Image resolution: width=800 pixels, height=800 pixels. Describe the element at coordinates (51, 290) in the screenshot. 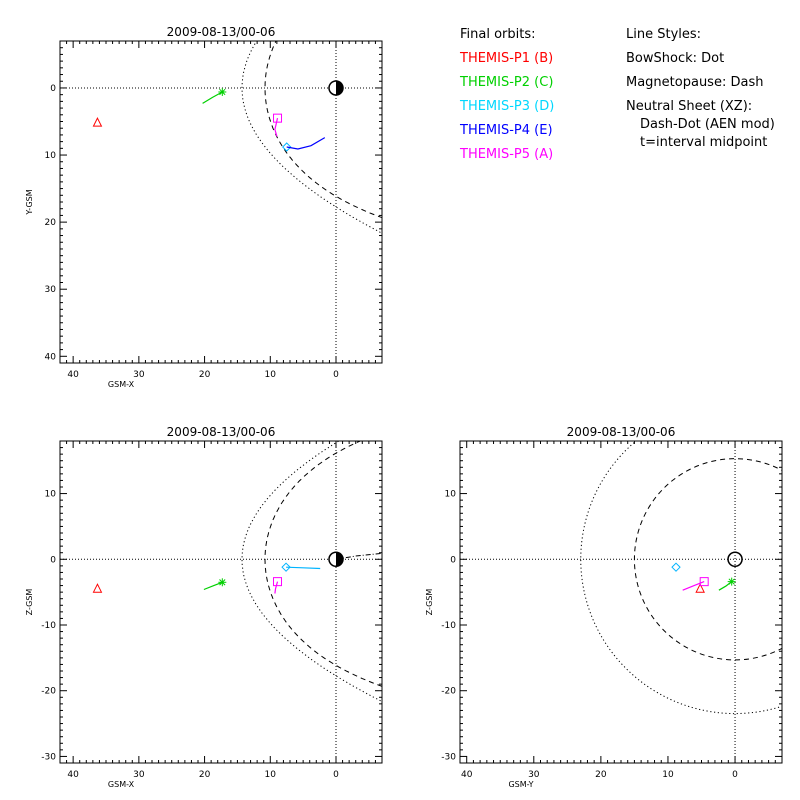

I see `y-tick-label: 30` at that location.